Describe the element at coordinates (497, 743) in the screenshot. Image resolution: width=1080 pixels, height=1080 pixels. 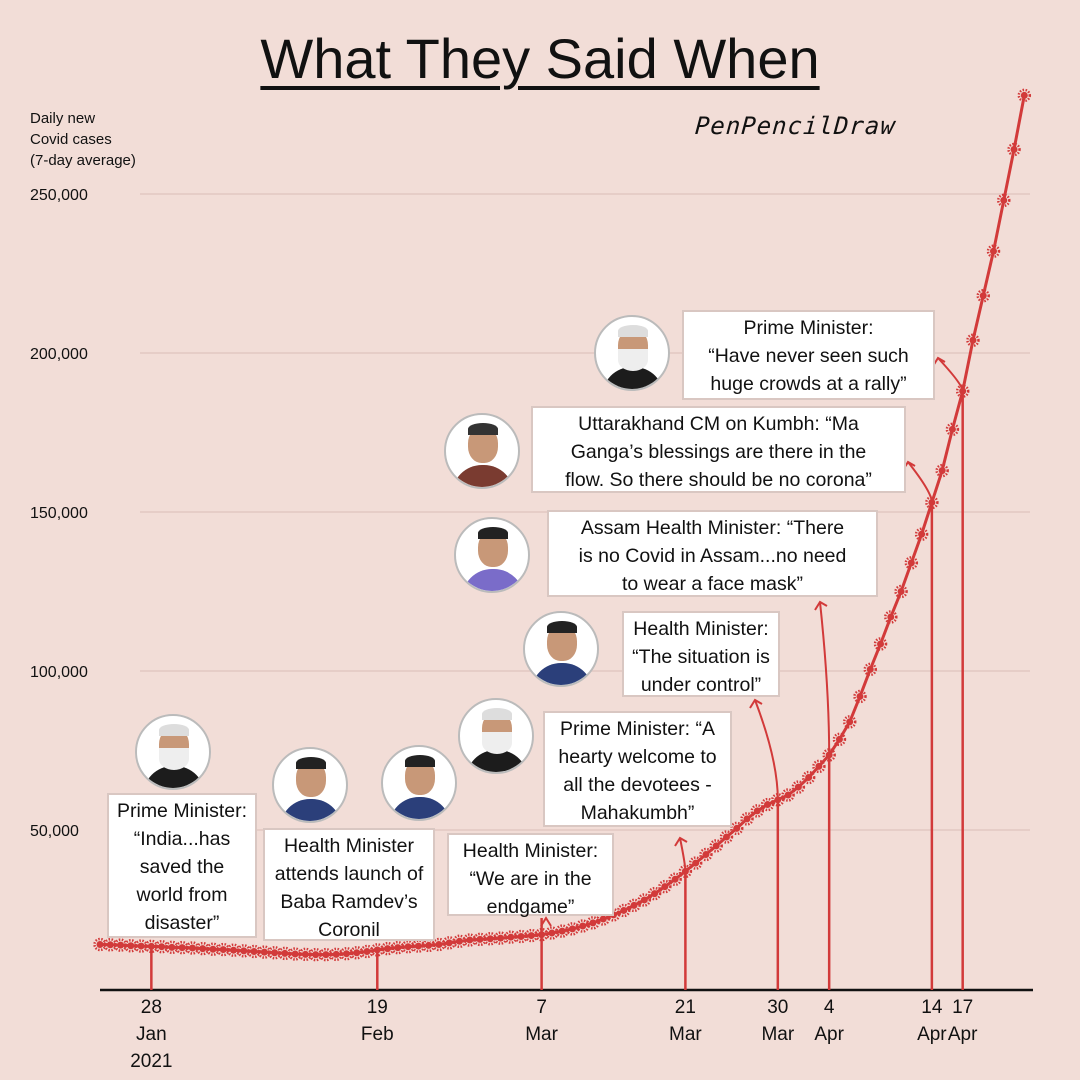
I see `portrait-beard` at that location.